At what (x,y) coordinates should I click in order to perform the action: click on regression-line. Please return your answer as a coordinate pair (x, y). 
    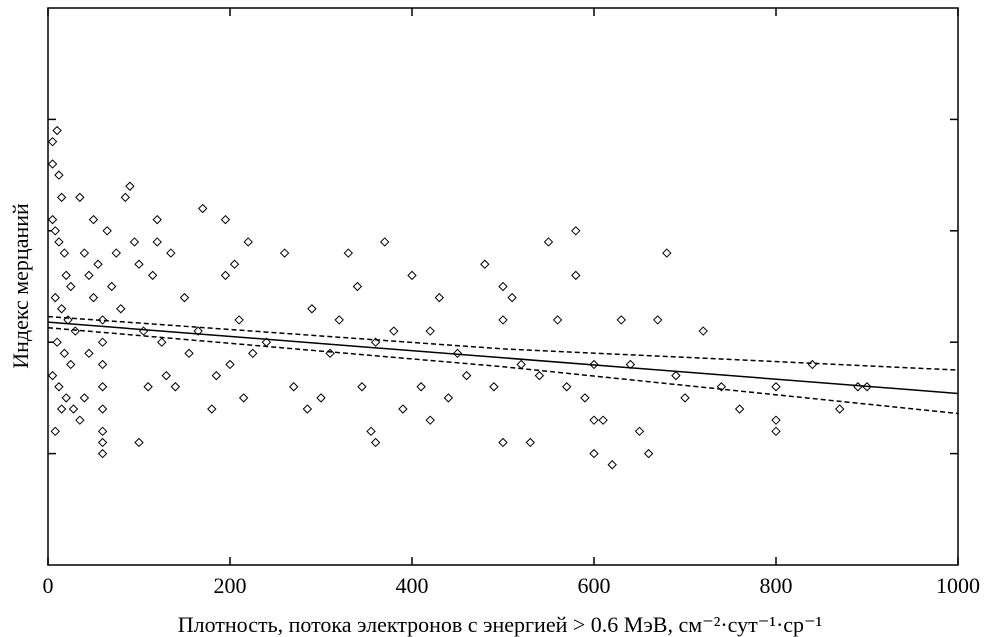
    Looking at the image, I should click on (503, 358).